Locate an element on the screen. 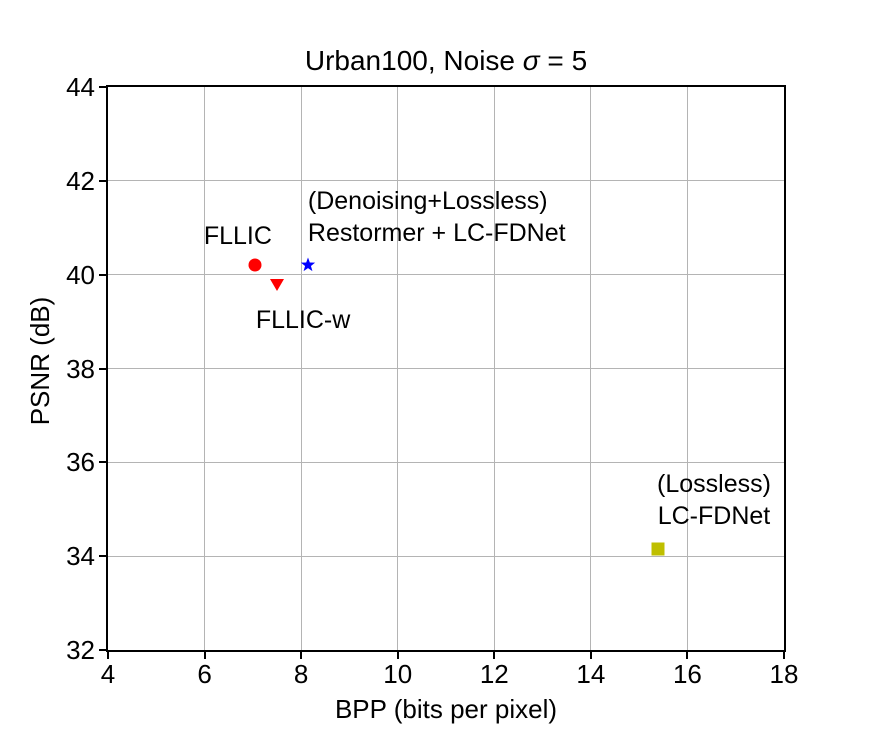  x-tick-label: 14 is located at coordinates (591, 674).